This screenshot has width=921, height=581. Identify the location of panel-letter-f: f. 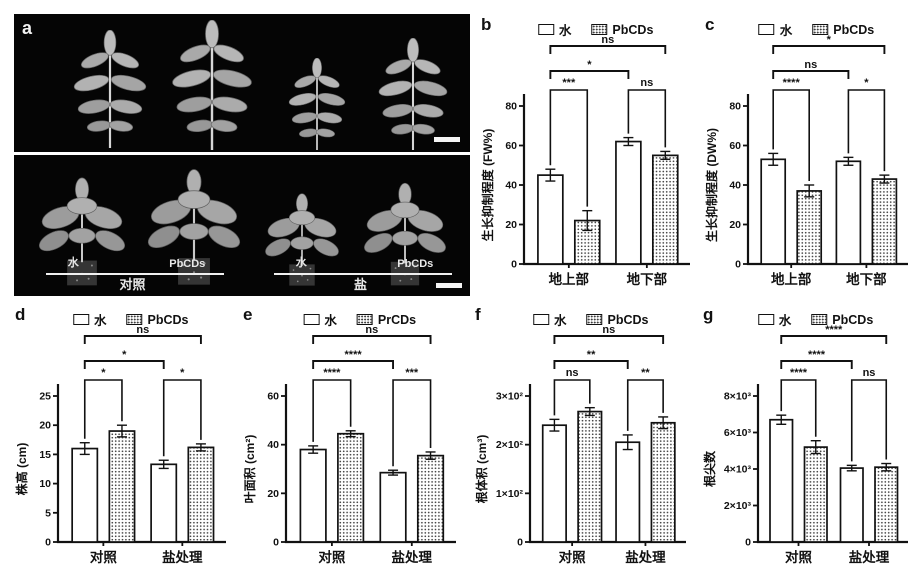
(478, 314).